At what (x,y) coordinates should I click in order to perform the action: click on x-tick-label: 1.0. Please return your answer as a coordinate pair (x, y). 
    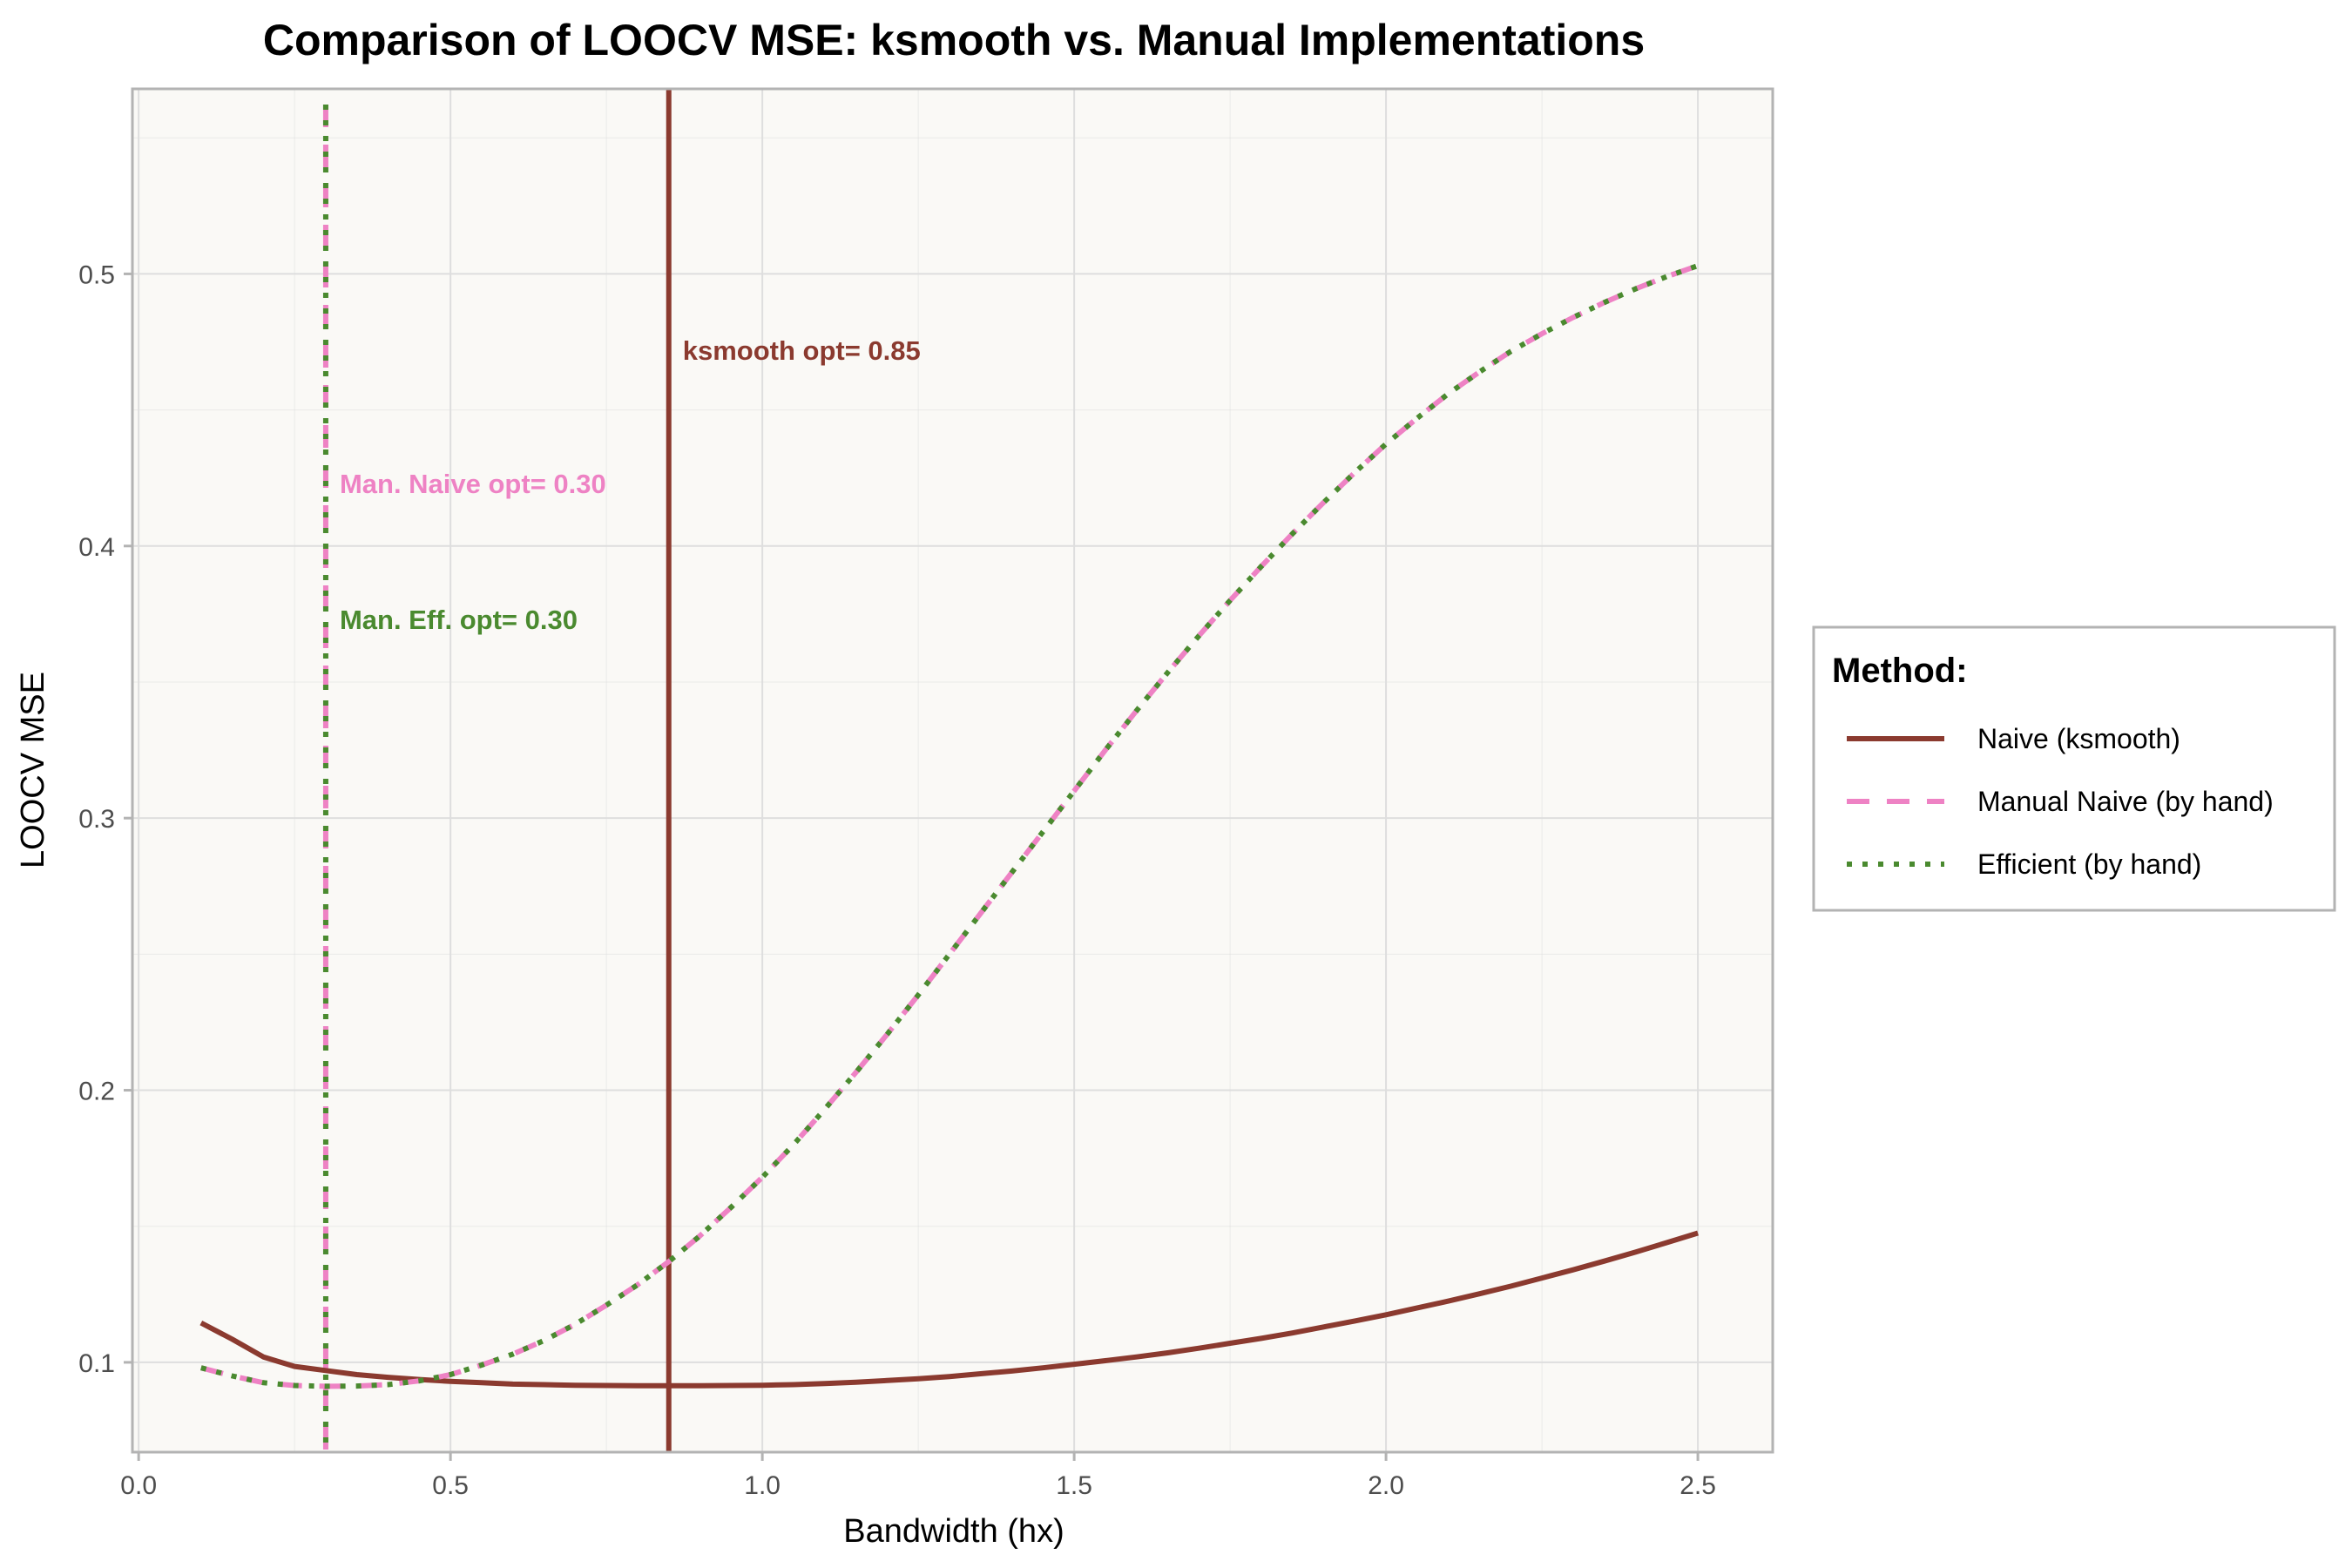
    Looking at the image, I should click on (762, 1486).